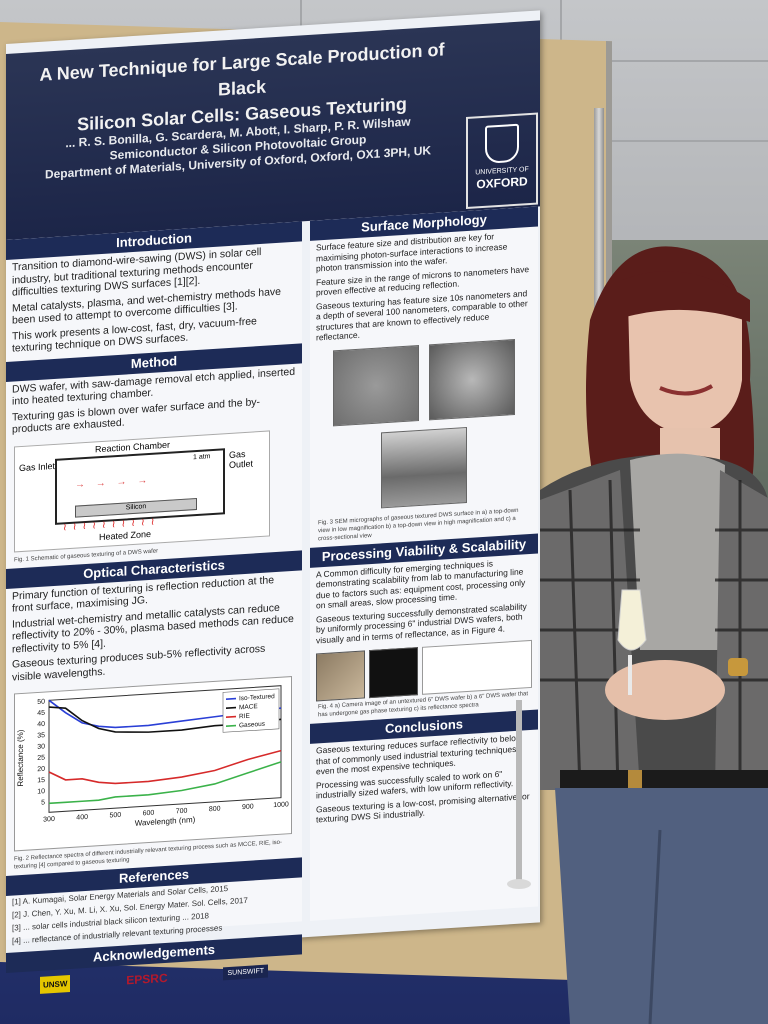 The height and width of the screenshot is (1024, 768). Describe the element at coordinates (41, 769) in the screenshot. I see `y-tick-label: 20` at that location.